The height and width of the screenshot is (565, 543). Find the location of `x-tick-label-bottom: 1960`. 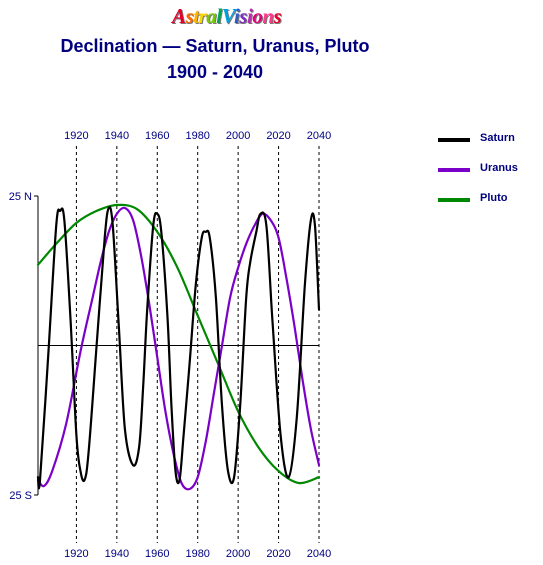

x-tick-label-bottom: 1960 is located at coordinates (157, 554).